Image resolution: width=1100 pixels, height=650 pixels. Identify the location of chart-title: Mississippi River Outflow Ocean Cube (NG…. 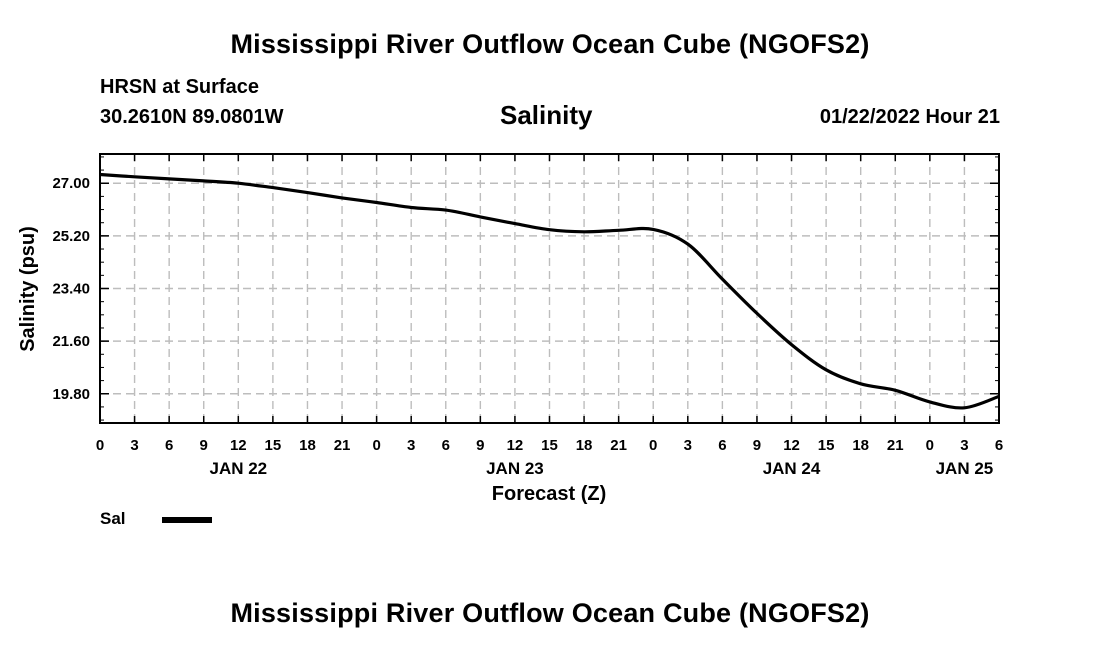
(550, 44).